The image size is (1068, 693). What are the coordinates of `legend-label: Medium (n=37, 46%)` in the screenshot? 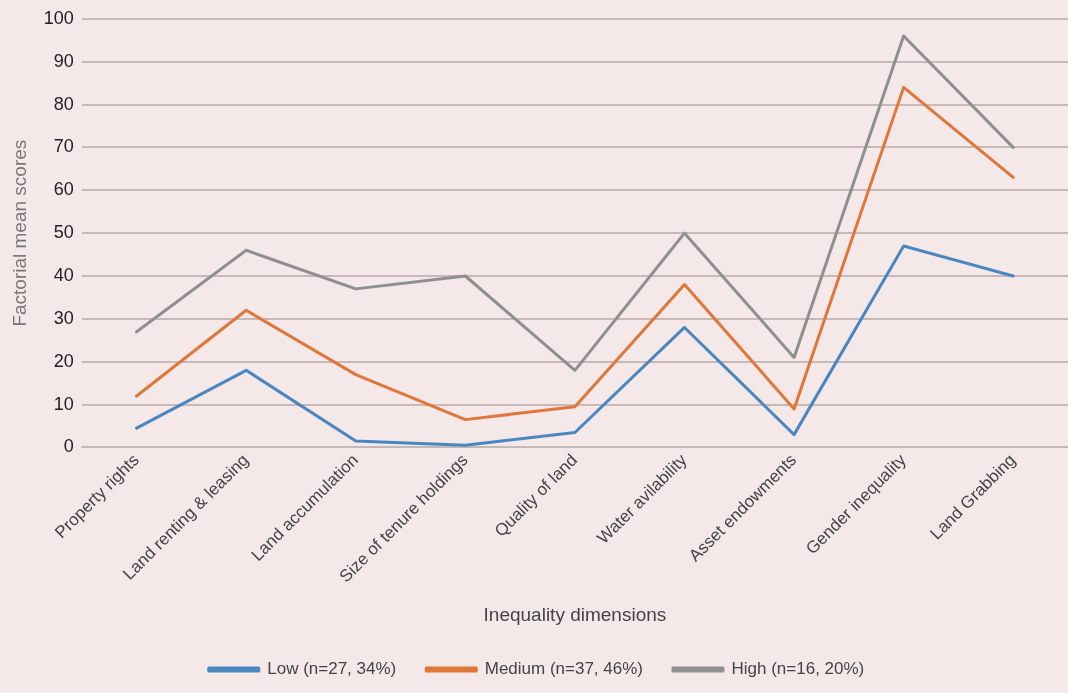 It's located at (564, 669).